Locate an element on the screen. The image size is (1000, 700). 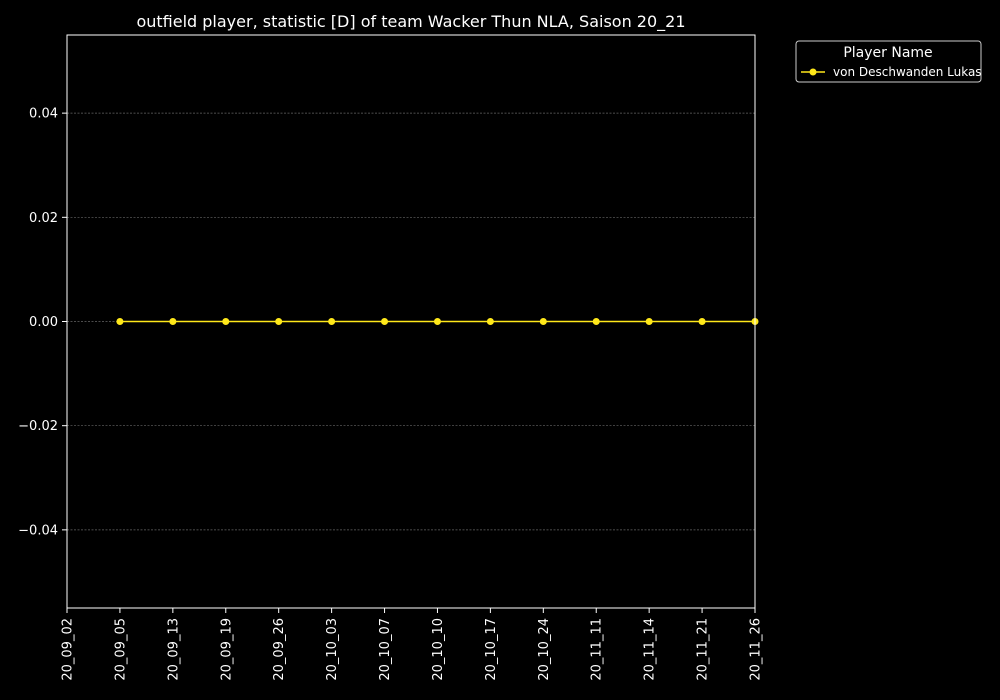
legend-swatch-marker is located at coordinates (813, 72).